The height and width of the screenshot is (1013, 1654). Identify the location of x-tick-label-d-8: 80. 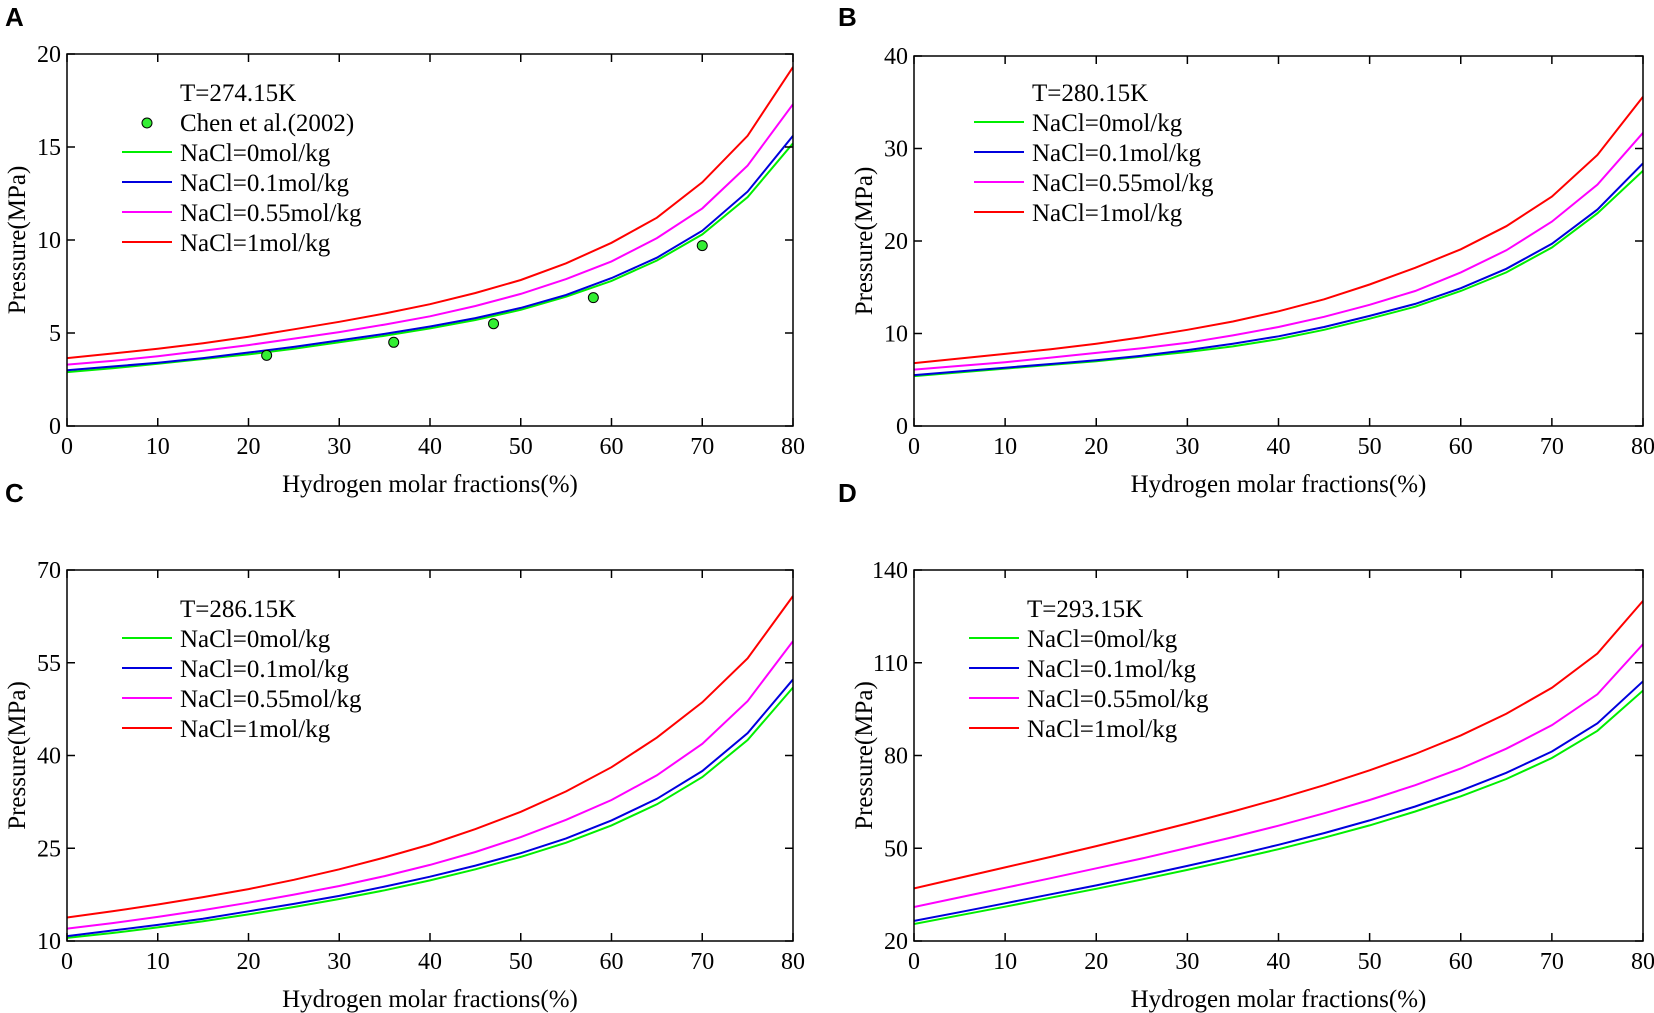
(1642, 962).